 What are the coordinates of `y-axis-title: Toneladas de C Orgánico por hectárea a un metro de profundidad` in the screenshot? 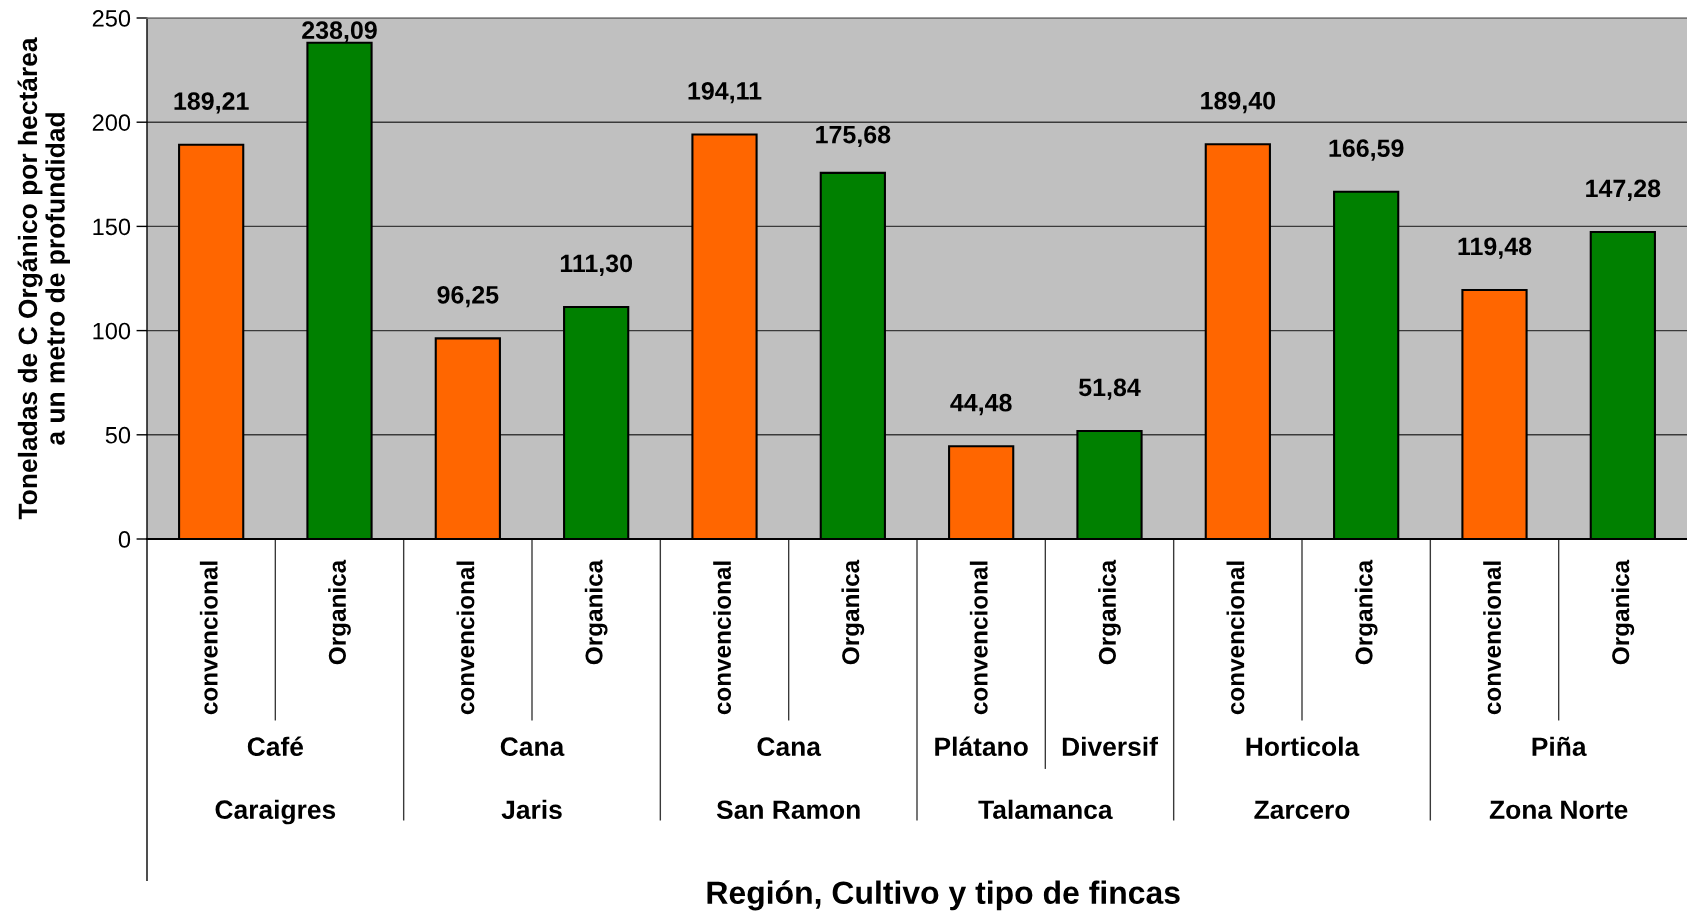 It's located at (43, 278).